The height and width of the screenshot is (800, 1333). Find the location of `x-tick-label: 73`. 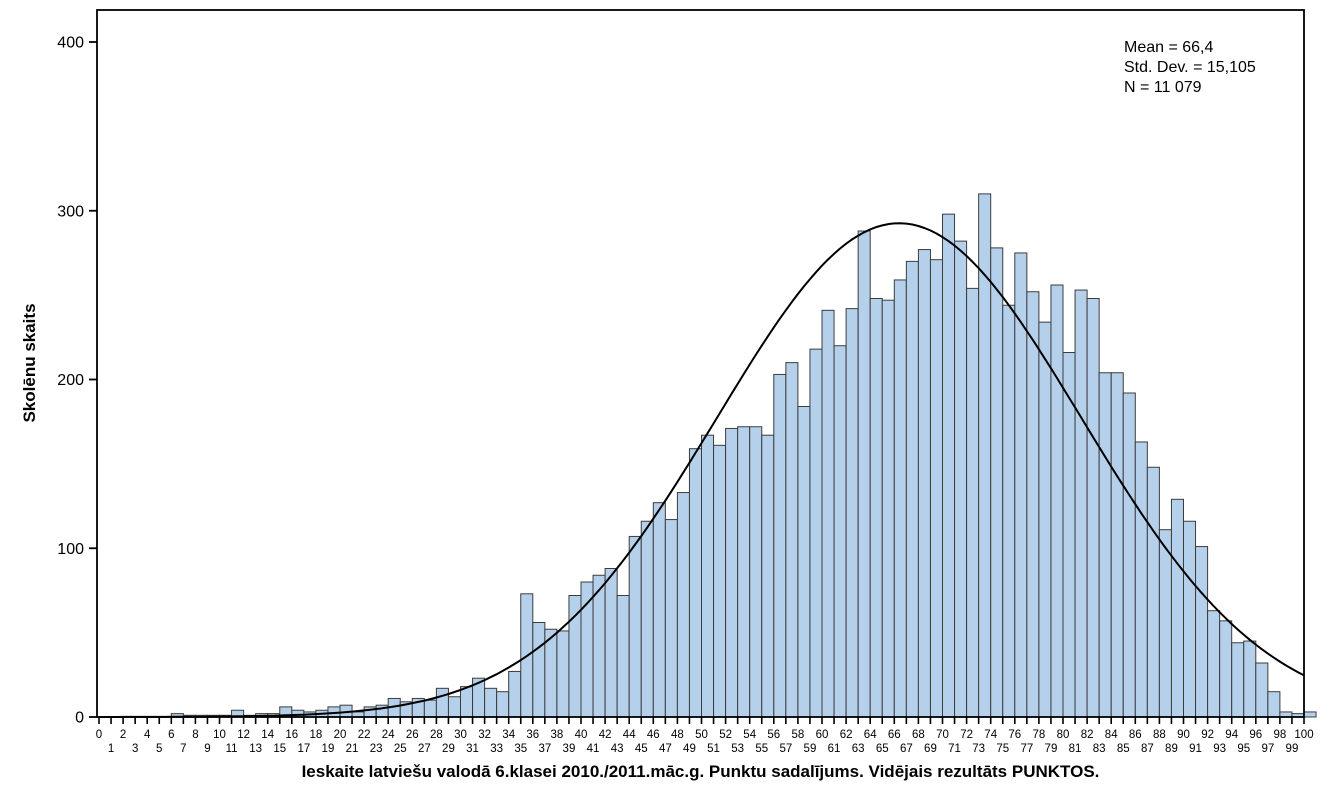

x-tick-label: 73 is located at coordinates (978, 749).